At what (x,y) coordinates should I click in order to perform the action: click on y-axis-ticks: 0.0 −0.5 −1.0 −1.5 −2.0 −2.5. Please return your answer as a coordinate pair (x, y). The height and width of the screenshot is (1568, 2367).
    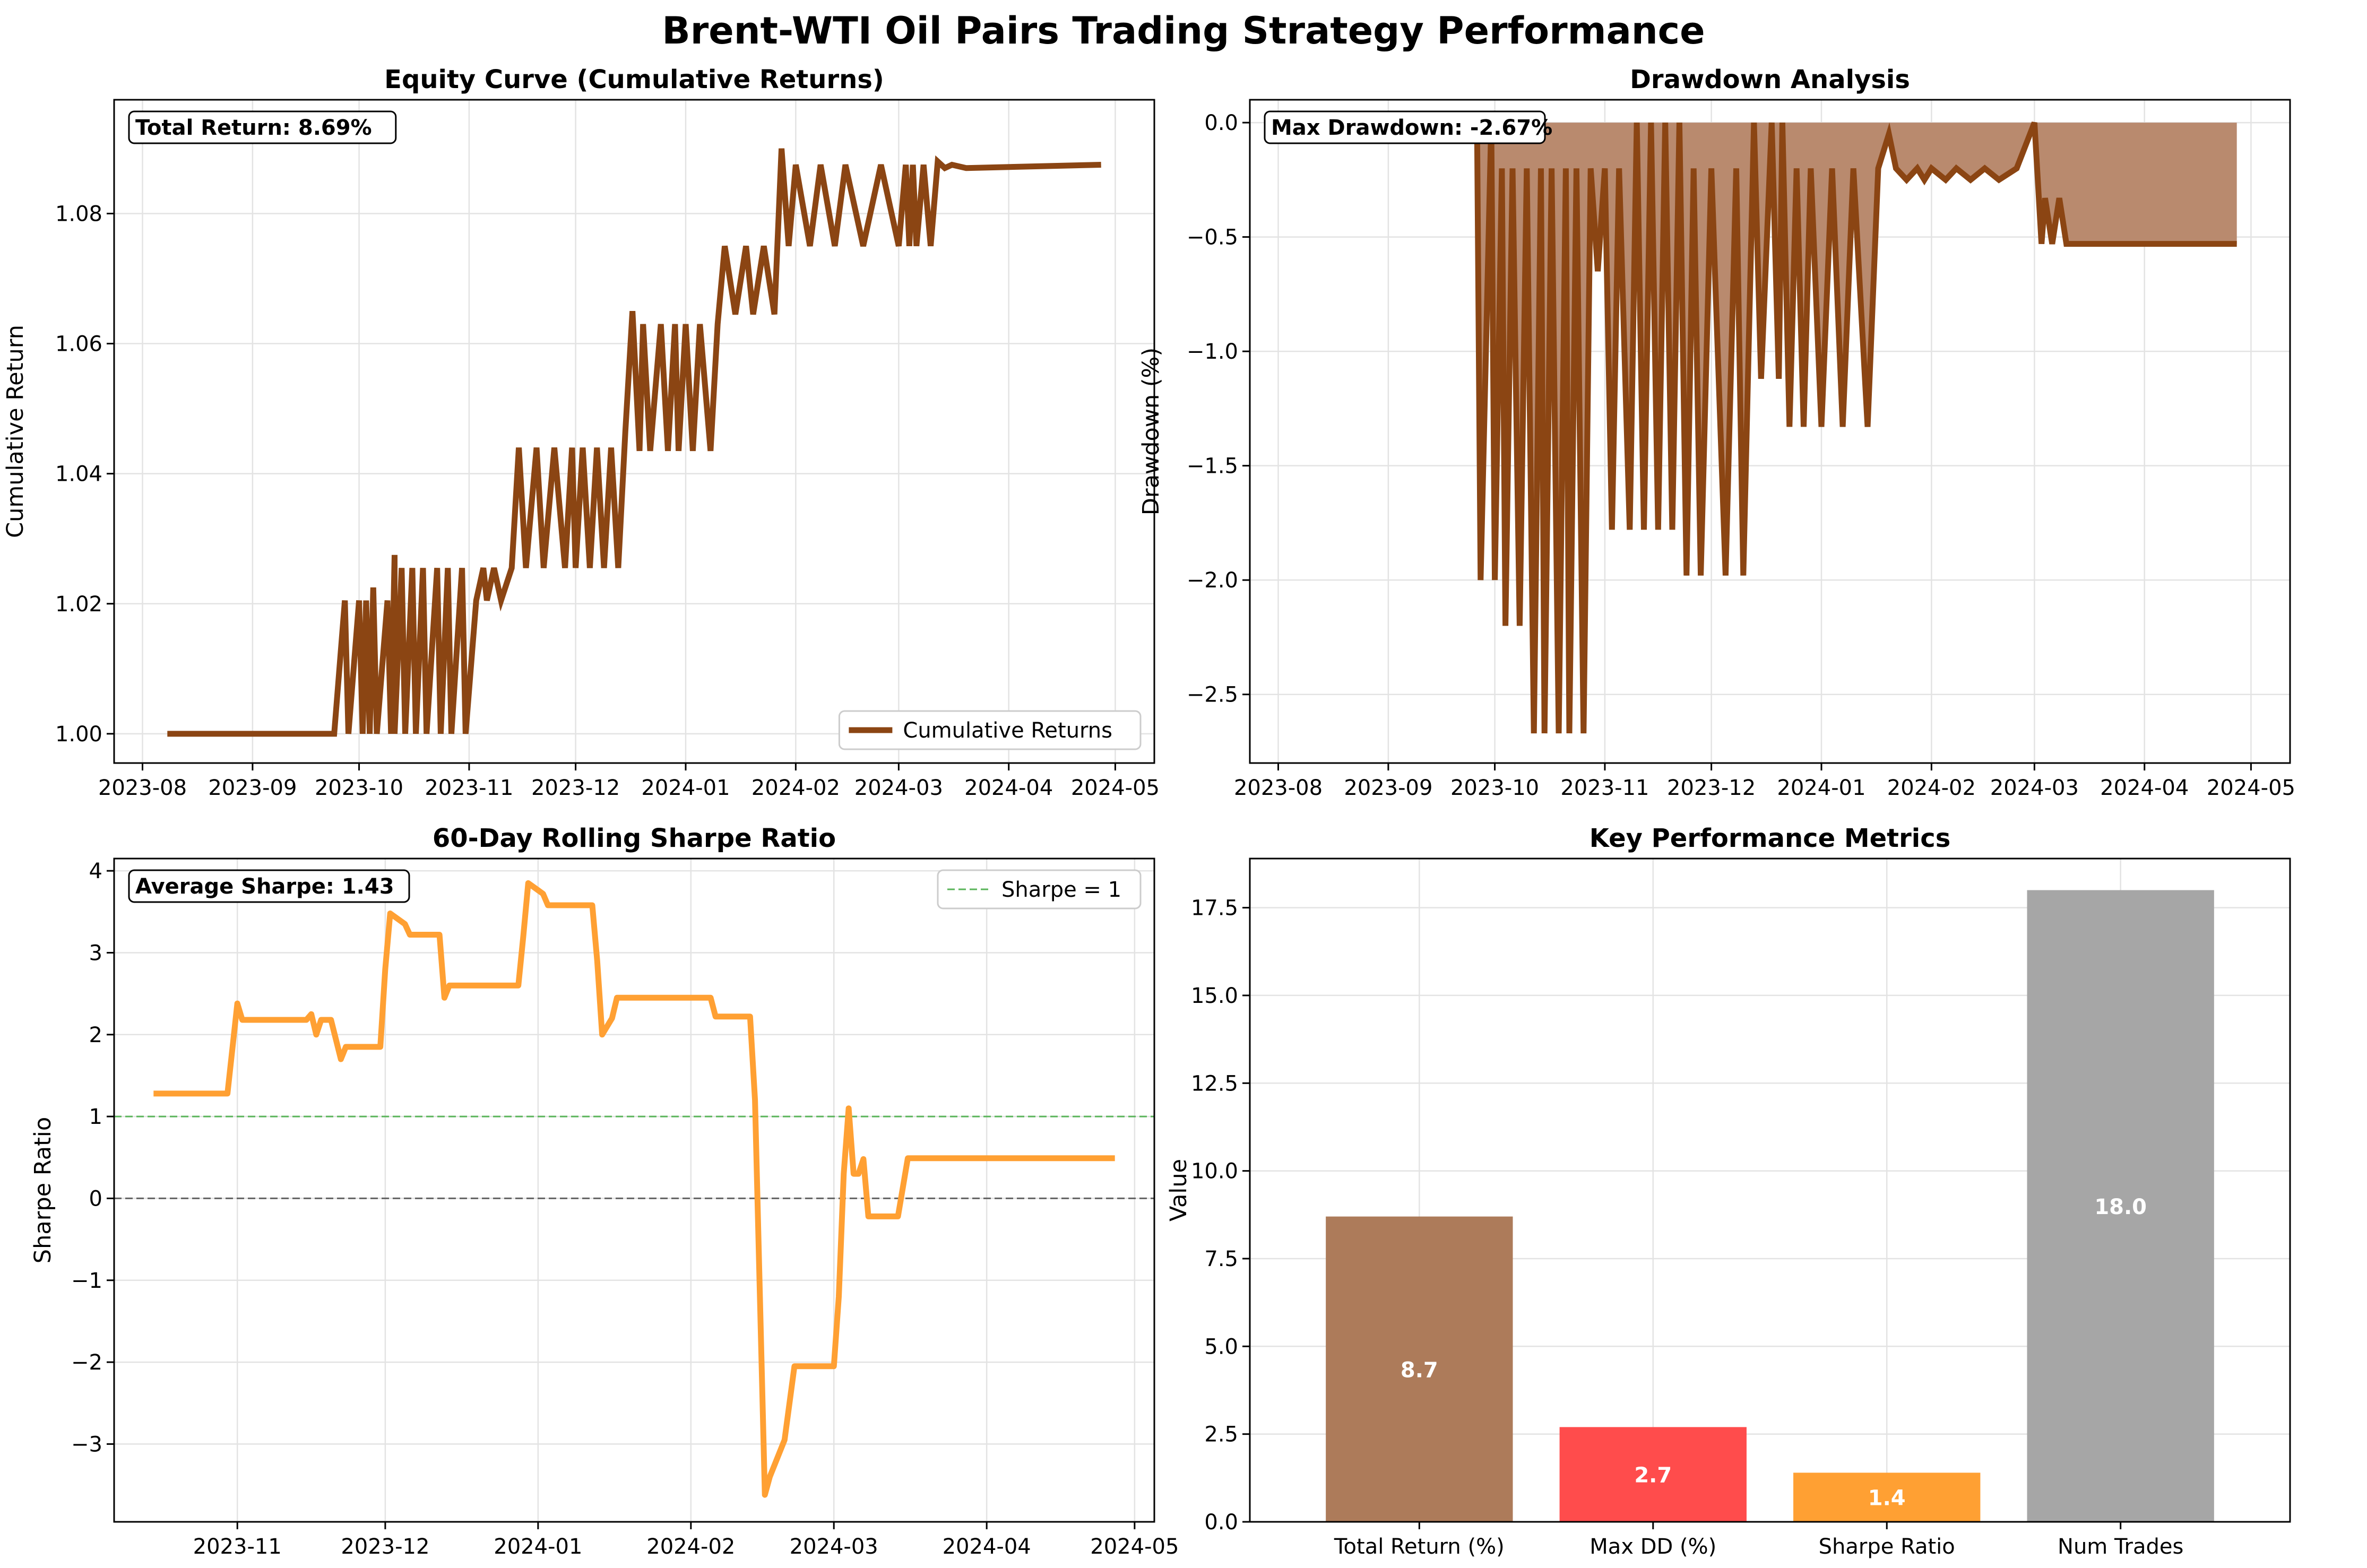
    Looking at the image, I should click on (1218, 409).